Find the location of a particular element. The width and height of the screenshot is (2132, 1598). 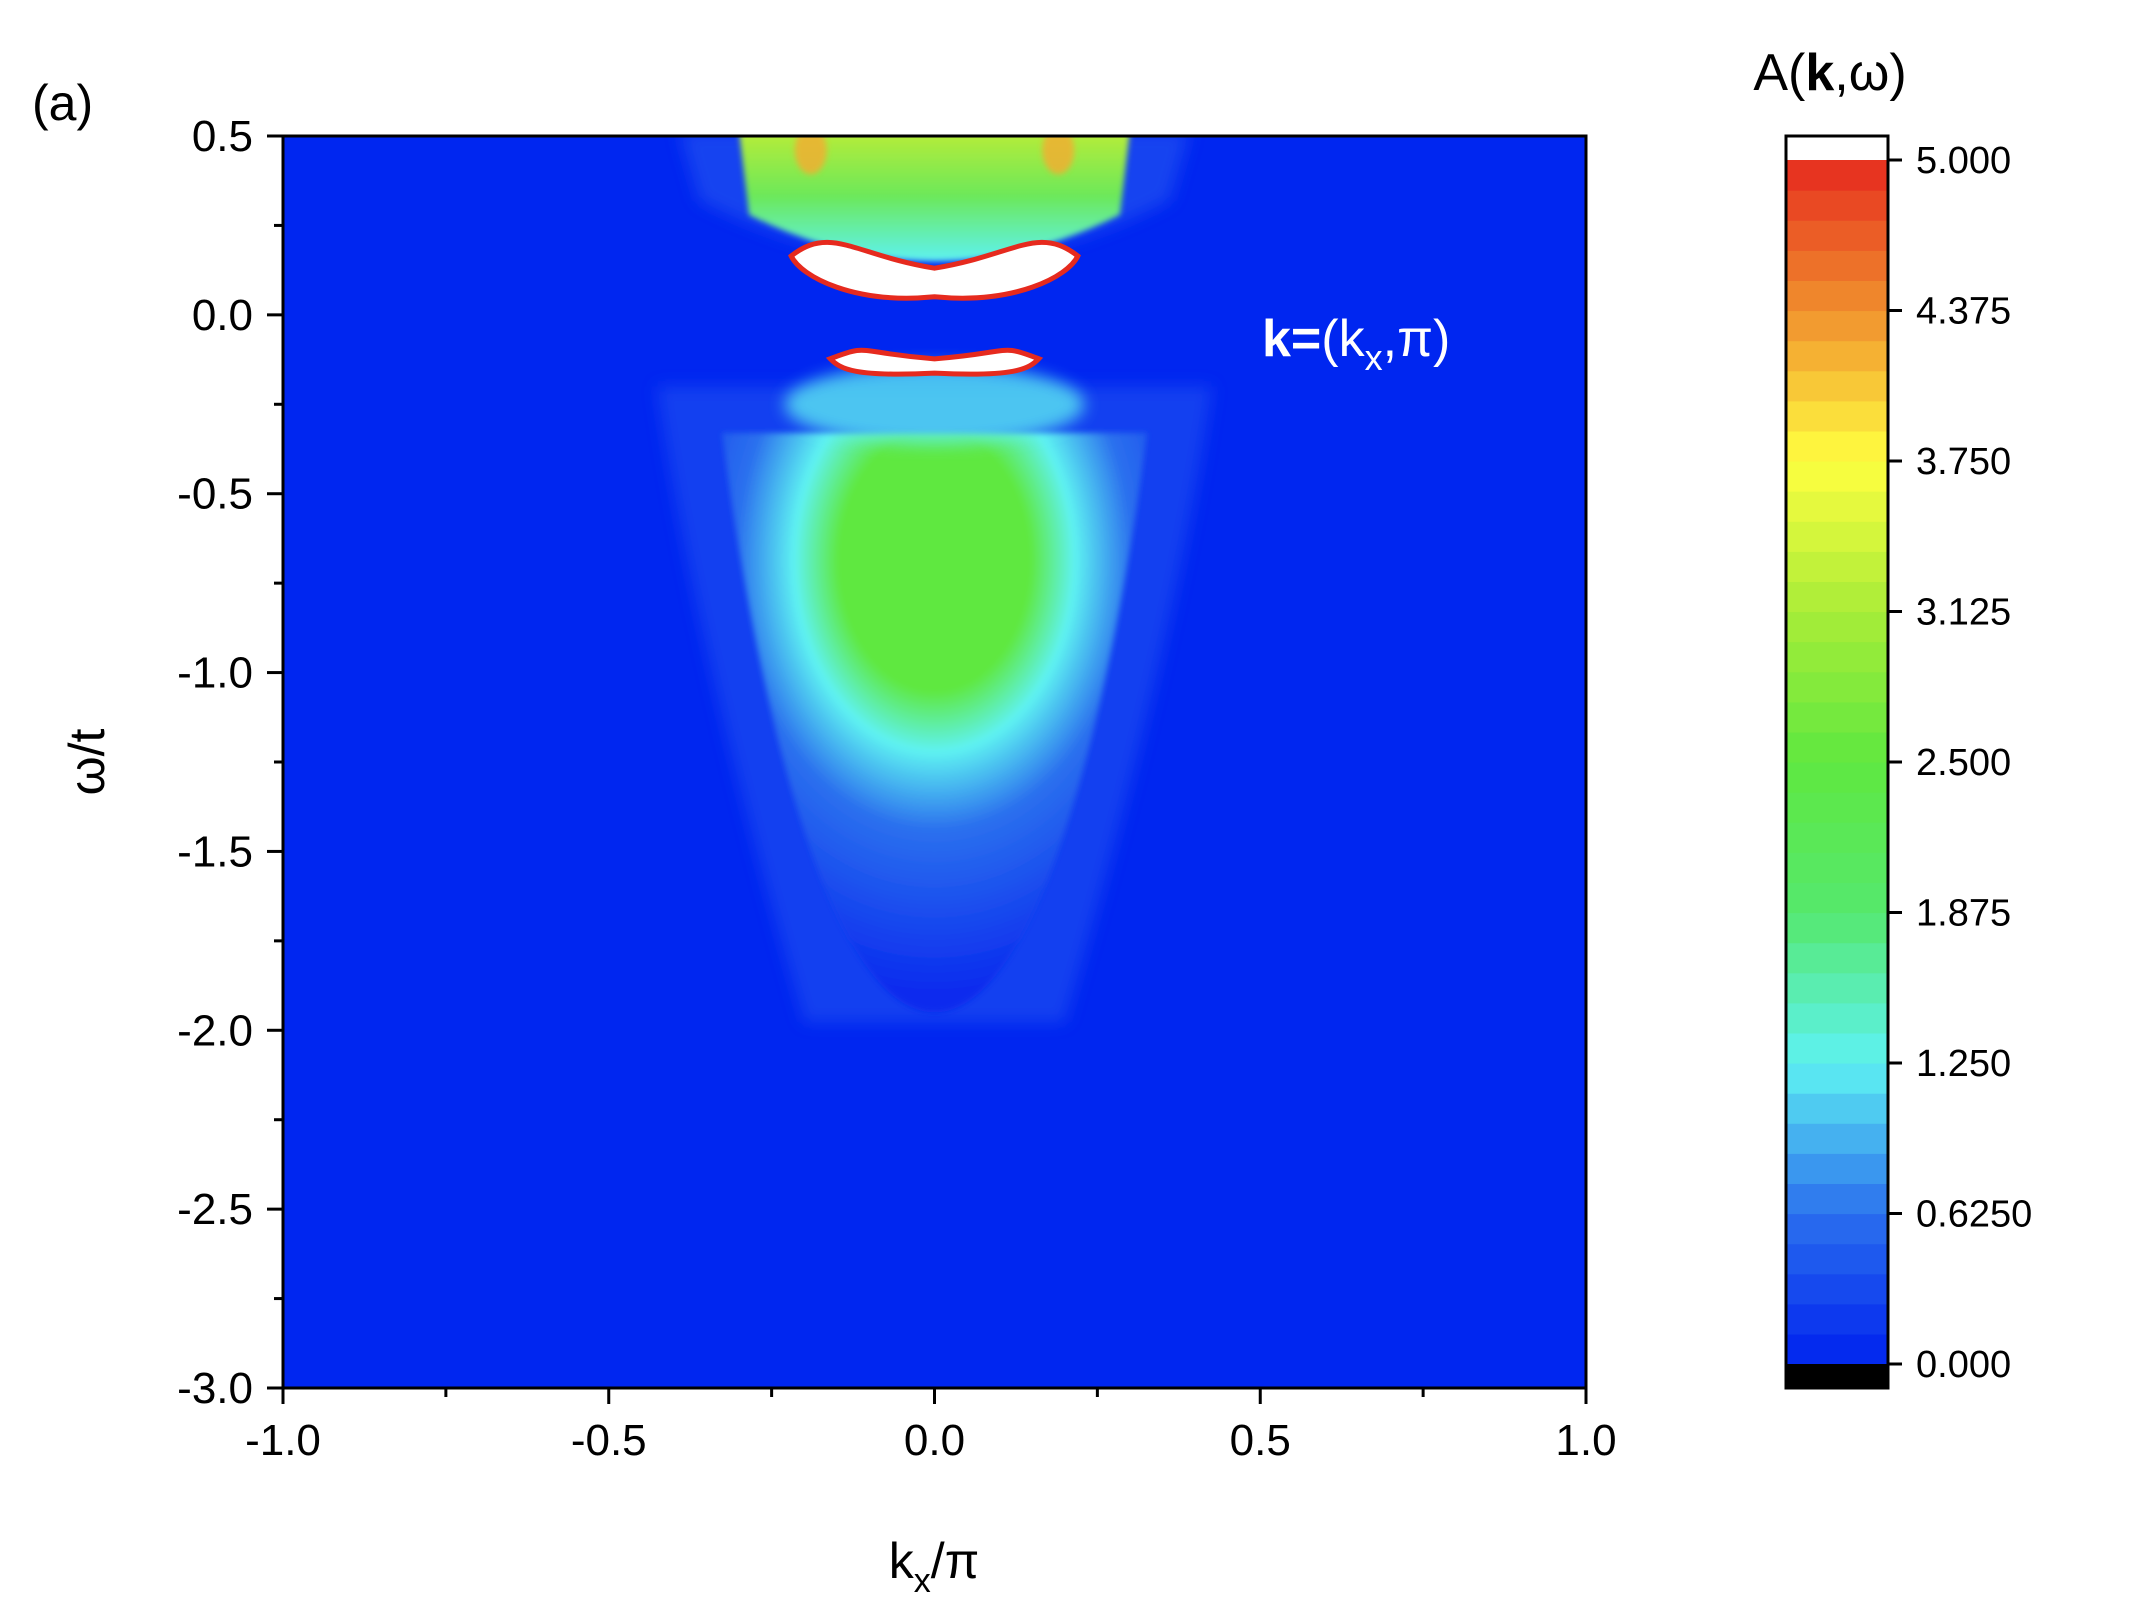

lower-peak-ridge is located at coordinates (934, 362).